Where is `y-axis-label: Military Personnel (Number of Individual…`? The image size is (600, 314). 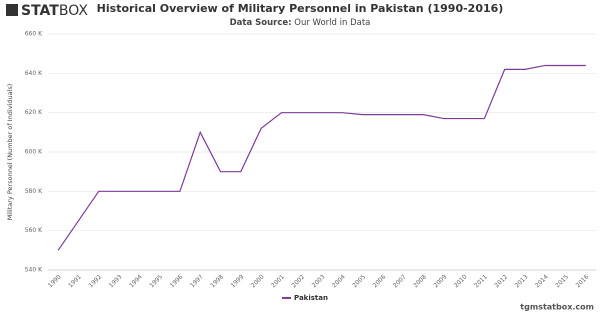
y-axis-label: Military Personnel (Number of Individual… is located at coordinates (10, 152).